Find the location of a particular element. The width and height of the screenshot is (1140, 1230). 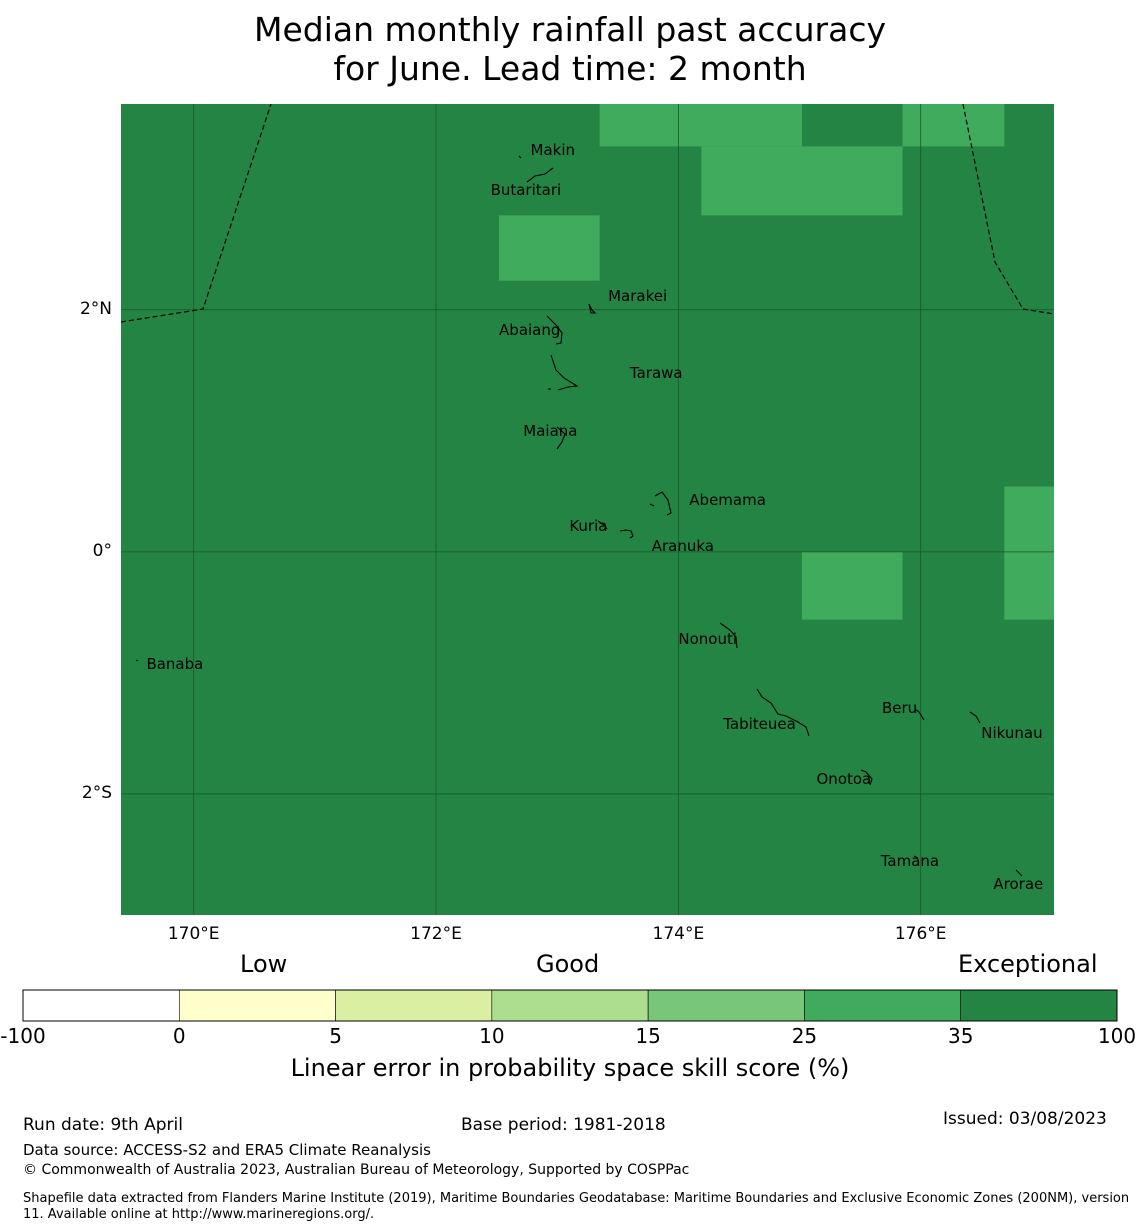

colorbar-frame is located at coordinates (570, 1005).